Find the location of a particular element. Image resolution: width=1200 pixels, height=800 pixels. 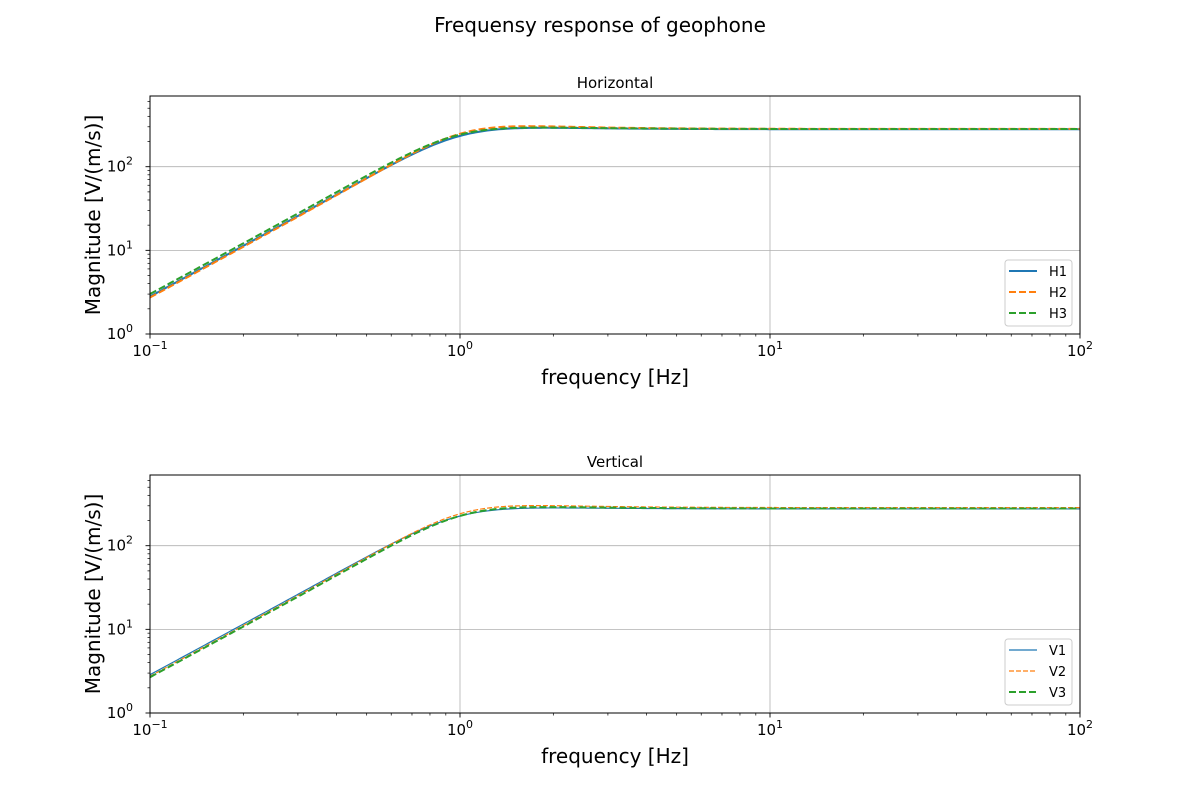

horizontal-y-tick-labels: 10⁰ 10¹ 10² is located at coordinates (120, 249).